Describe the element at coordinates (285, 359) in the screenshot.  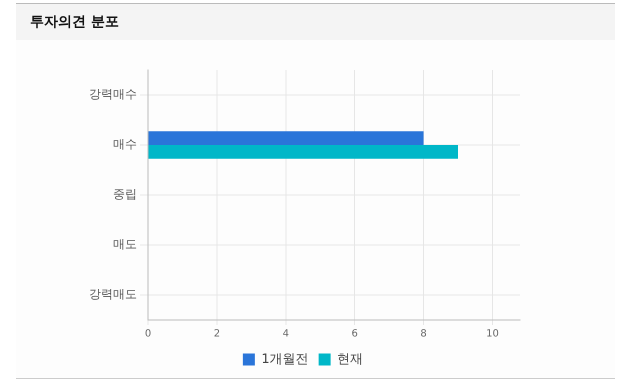
I see `legend-label: 1개월전` at that location.